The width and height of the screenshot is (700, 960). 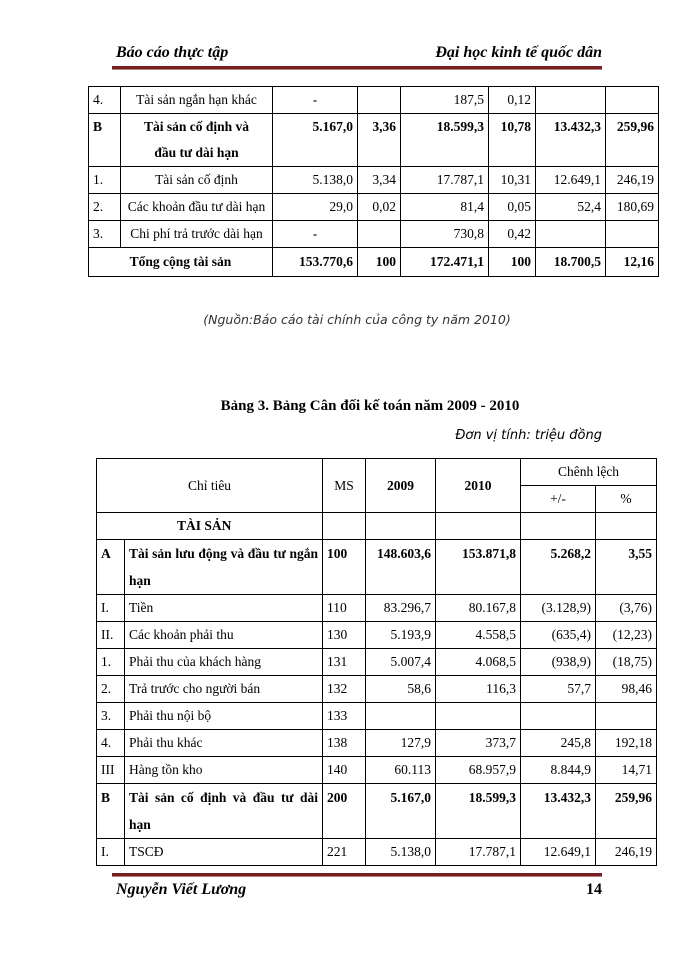 What do you see at coordinates (344, 743) in the screenshot?
I see `row-ms: 138` at bounding box center [344, 743].